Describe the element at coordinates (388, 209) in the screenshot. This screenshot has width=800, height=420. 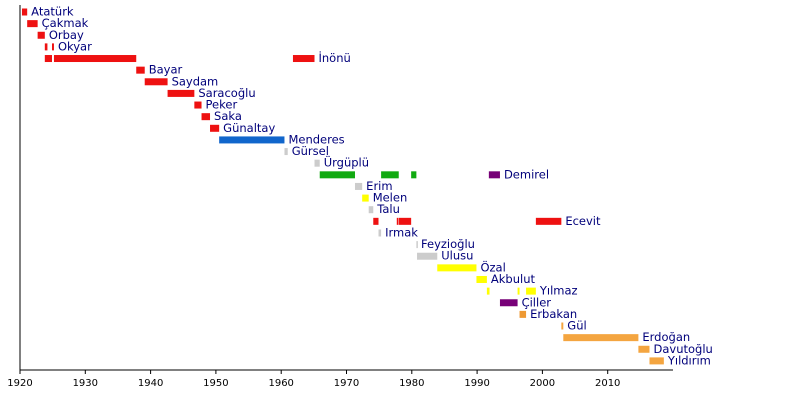
I see `pm-name: Talu` at that location.